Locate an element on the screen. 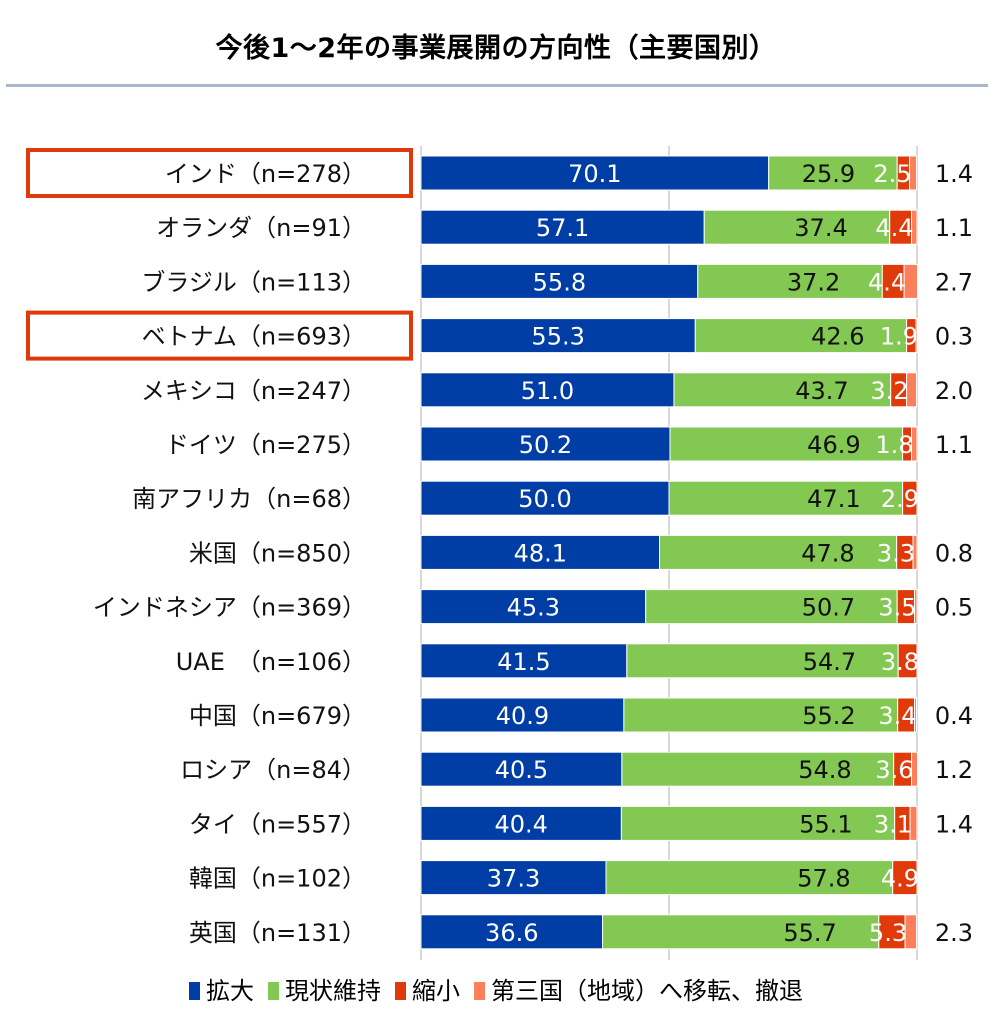  data-label: 43.7 is located at coordinates (821, 391).